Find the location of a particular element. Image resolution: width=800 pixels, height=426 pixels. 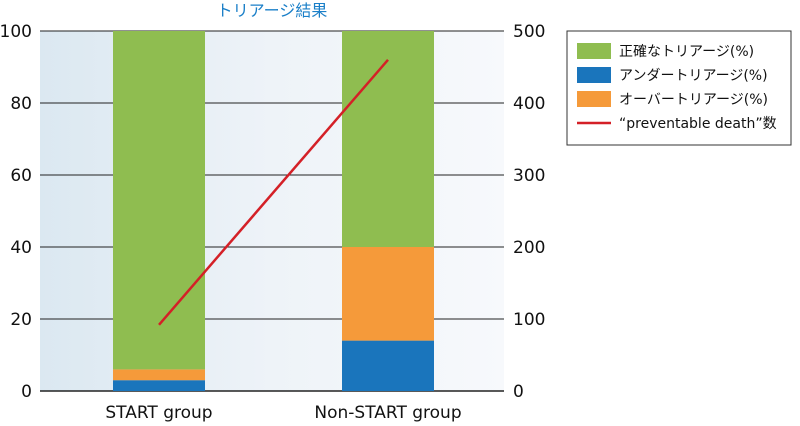

y2-tick-label: 0 is located at coordinates (518, 392).